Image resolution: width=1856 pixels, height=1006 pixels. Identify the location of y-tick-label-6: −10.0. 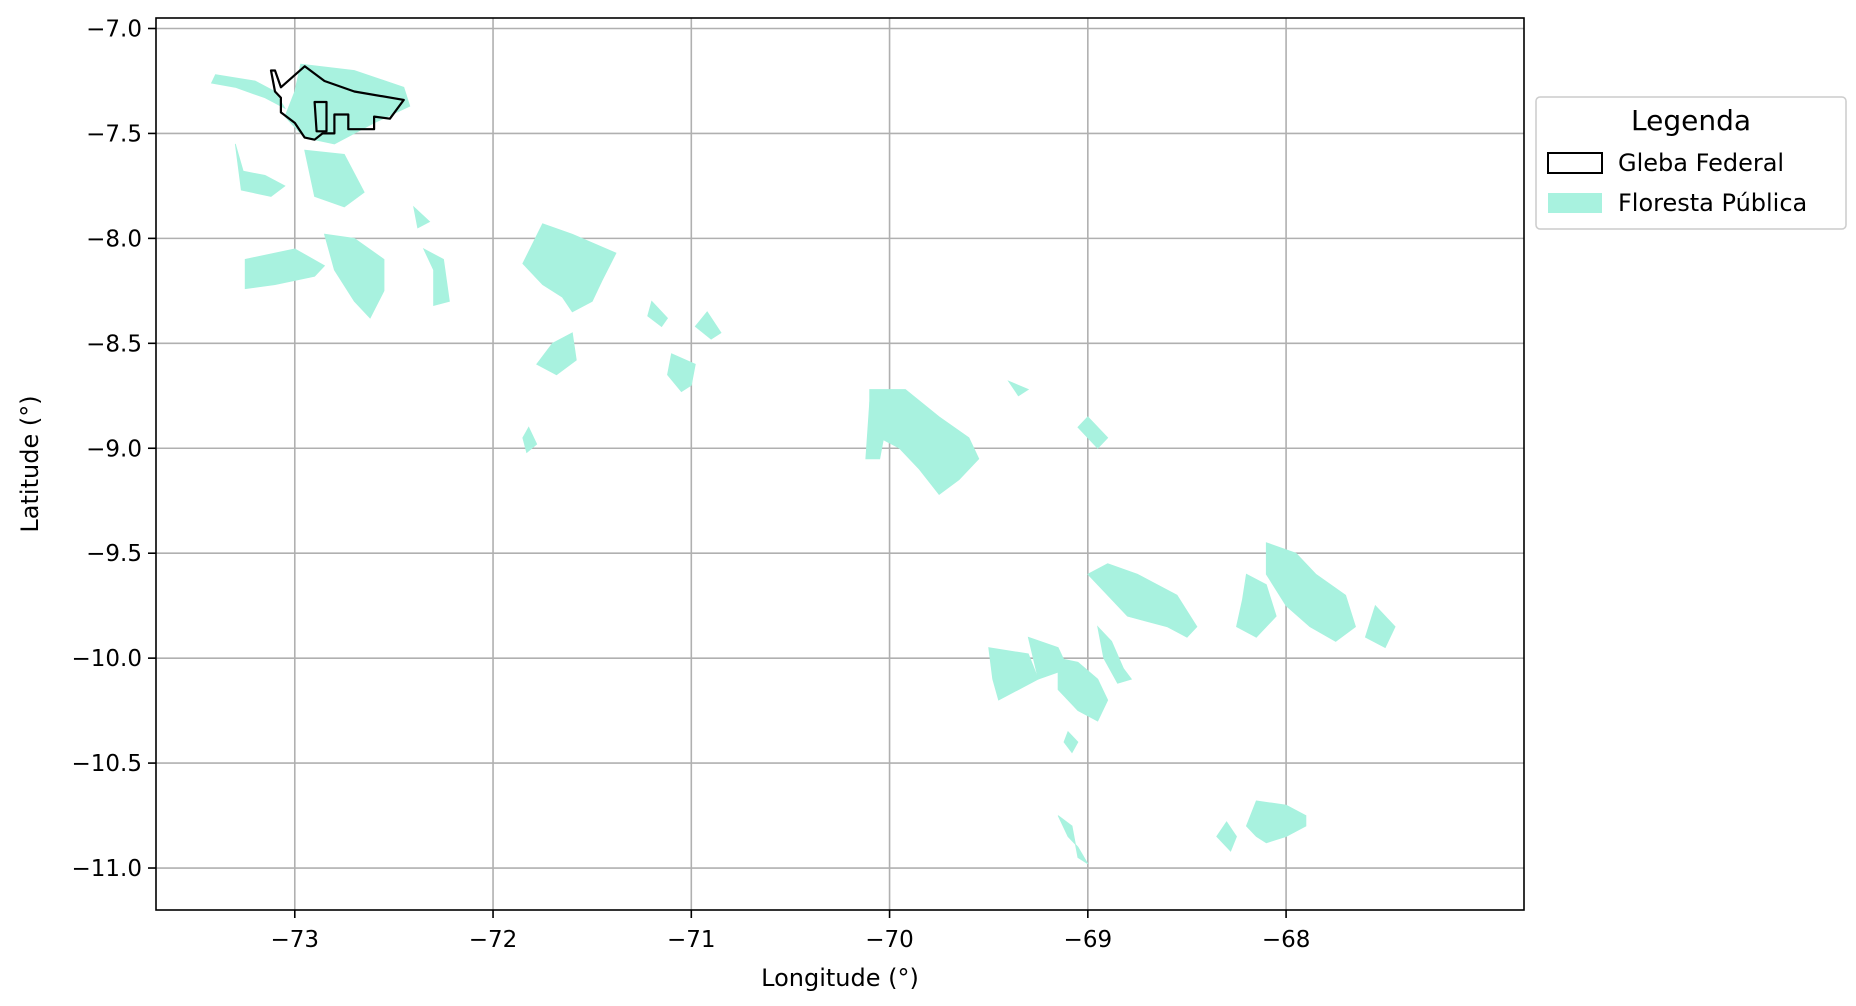
(107, 659).